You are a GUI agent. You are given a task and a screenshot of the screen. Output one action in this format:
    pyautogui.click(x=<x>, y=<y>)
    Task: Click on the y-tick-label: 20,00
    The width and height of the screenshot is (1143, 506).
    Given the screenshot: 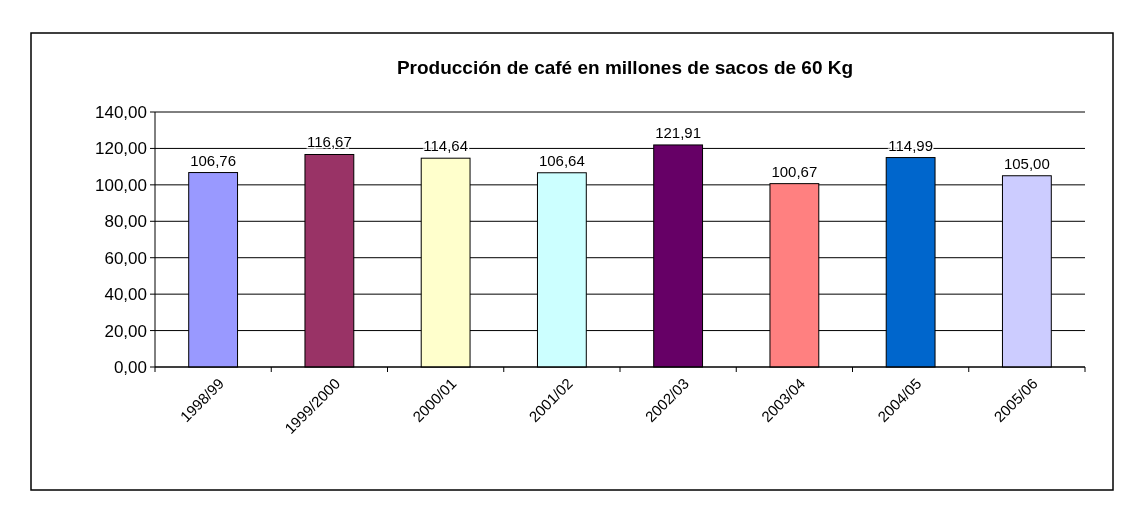 What is the action you would take?
    pyautogui.click(x=125, y=331)
    